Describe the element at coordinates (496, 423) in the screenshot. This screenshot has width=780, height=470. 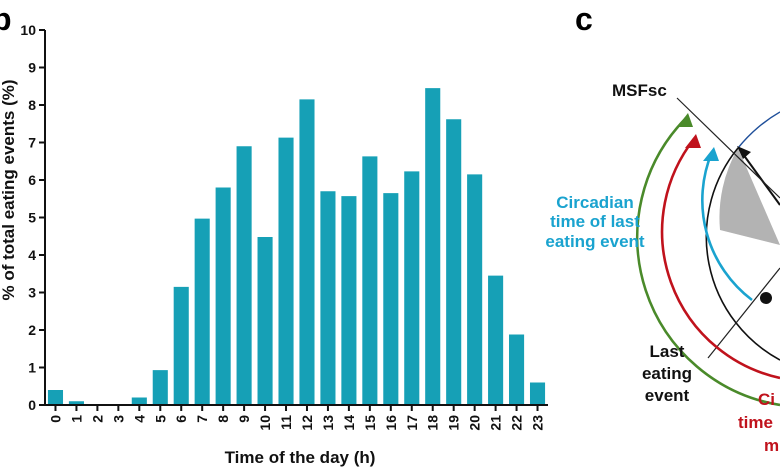
I see `x-tick-label: 21` at that location.